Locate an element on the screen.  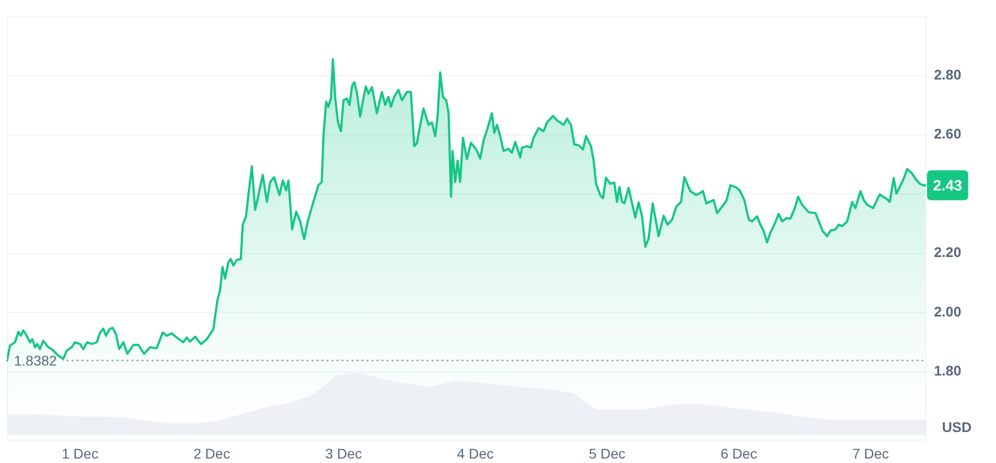
y-tick-label: 2.00 is located at coordinates (948, 311).